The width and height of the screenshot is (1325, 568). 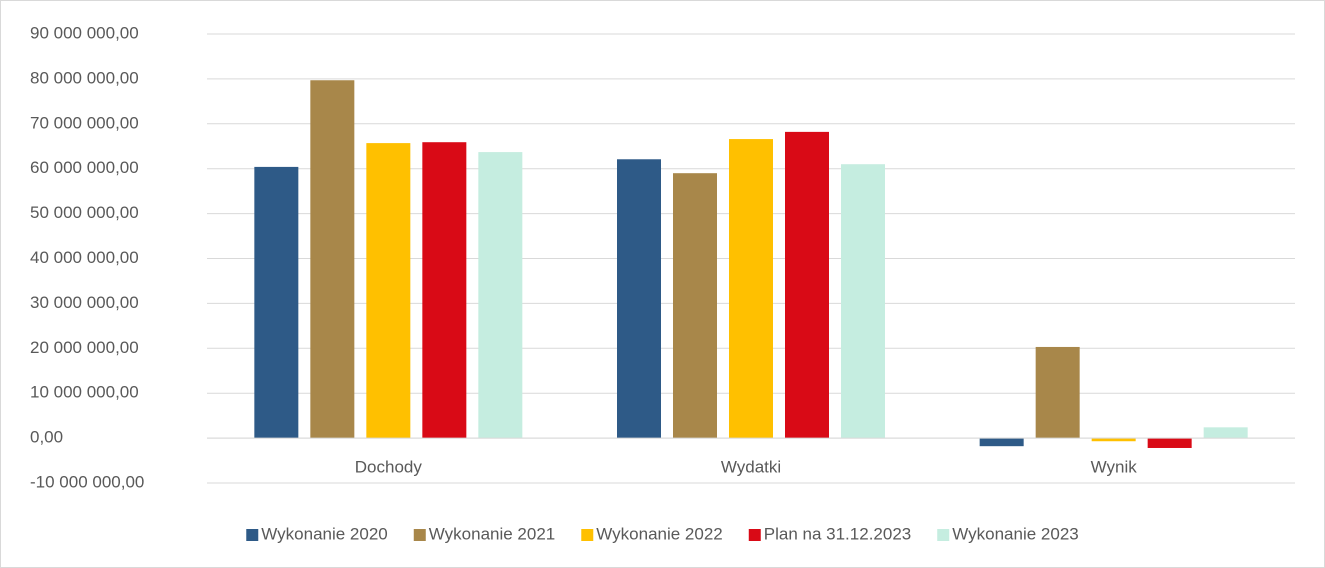 What do you see at coordinates (492, 533) in the screenshot?
I see `legend-label: Wykonanie 2021` at bounding box center [492, 533].